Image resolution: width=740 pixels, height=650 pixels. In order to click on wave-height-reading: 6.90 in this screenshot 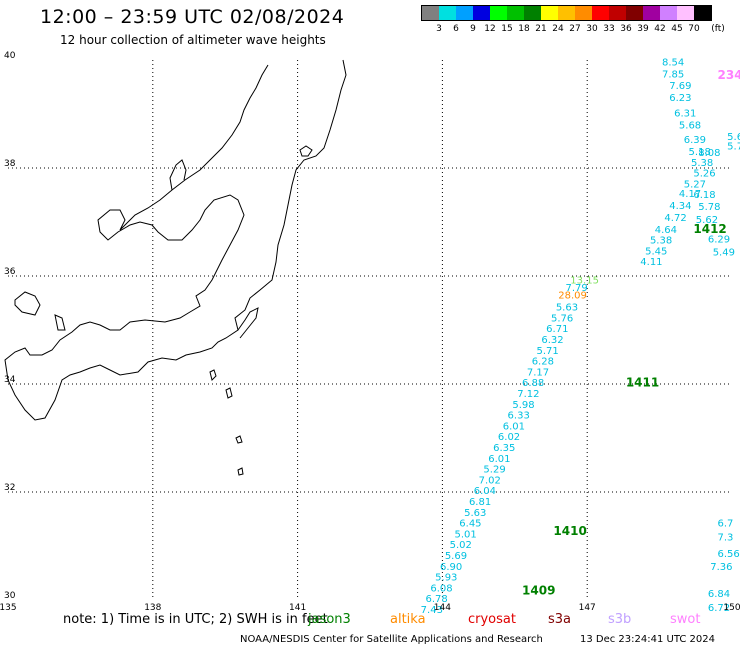, I will do `click(451, 567)`.